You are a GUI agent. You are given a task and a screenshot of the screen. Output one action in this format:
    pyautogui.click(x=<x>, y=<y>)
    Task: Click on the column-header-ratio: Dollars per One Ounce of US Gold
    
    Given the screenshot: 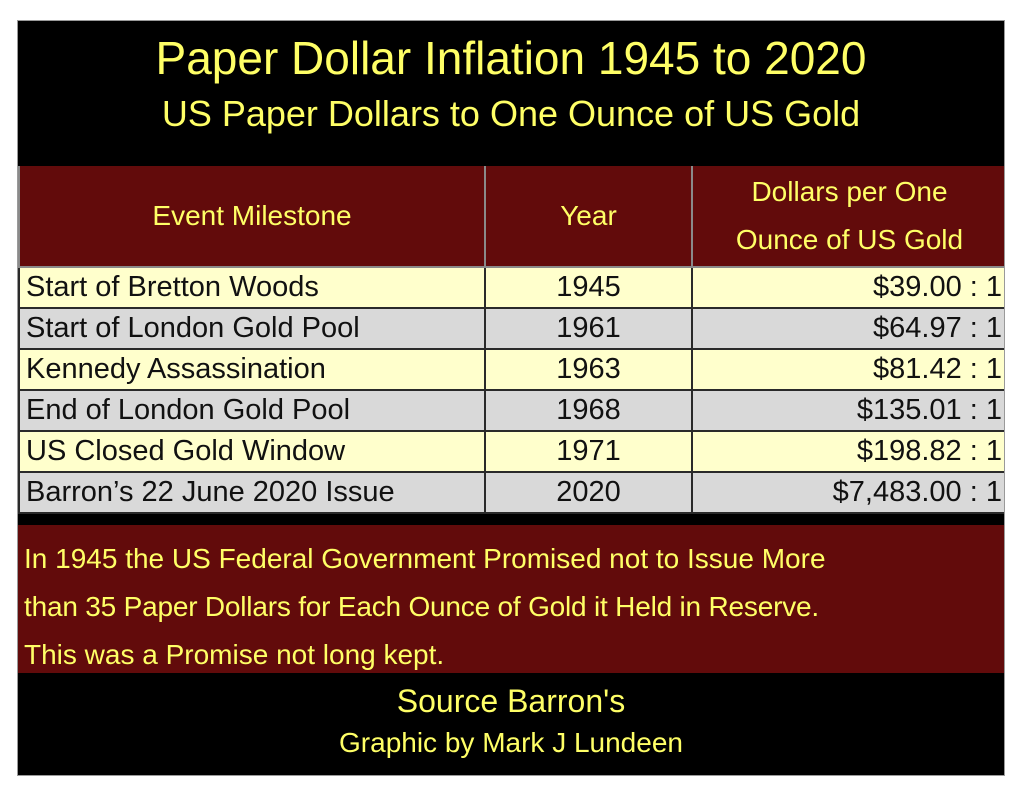 What is the action you would take?
    pyautogui.click(x=847, y=217)
    